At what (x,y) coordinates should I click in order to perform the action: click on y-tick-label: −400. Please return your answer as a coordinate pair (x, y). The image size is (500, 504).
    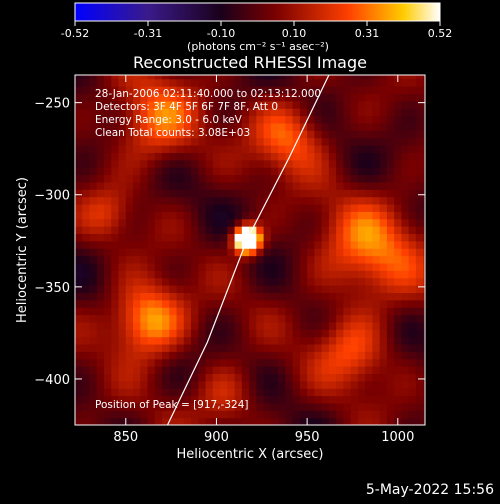
    Looking at the image, I should click on (52, 380).